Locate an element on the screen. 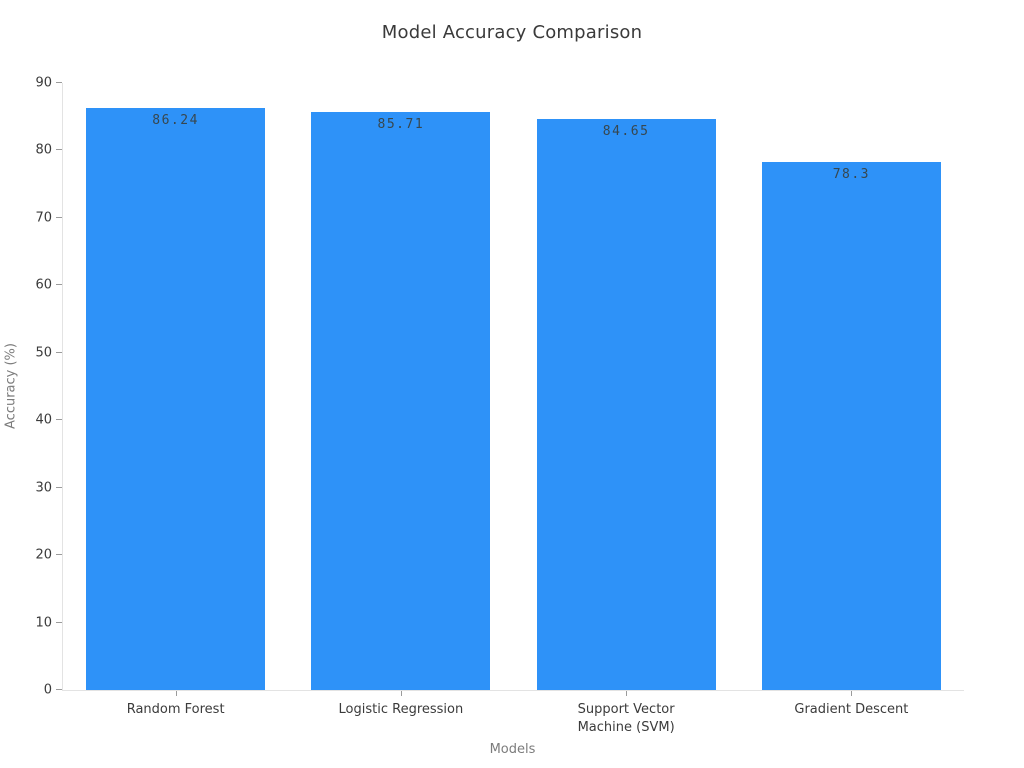 This screenshot has height=768, width=1024. x-tick-label-line: Logistic Regression is located at coordinates (401, 709).